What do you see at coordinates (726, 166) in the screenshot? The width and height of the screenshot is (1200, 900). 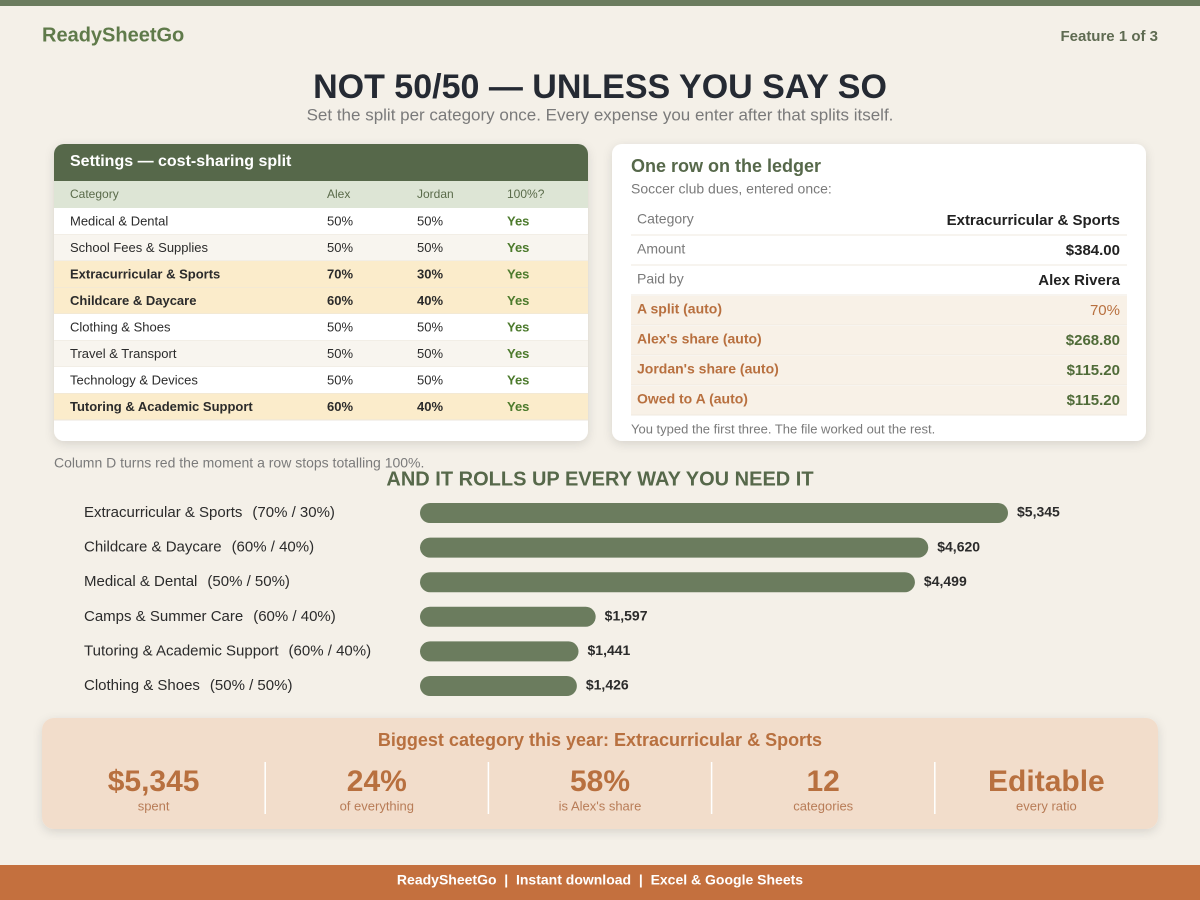 I see `card-title: One row on the ledger` at bounding box center [726, 166].